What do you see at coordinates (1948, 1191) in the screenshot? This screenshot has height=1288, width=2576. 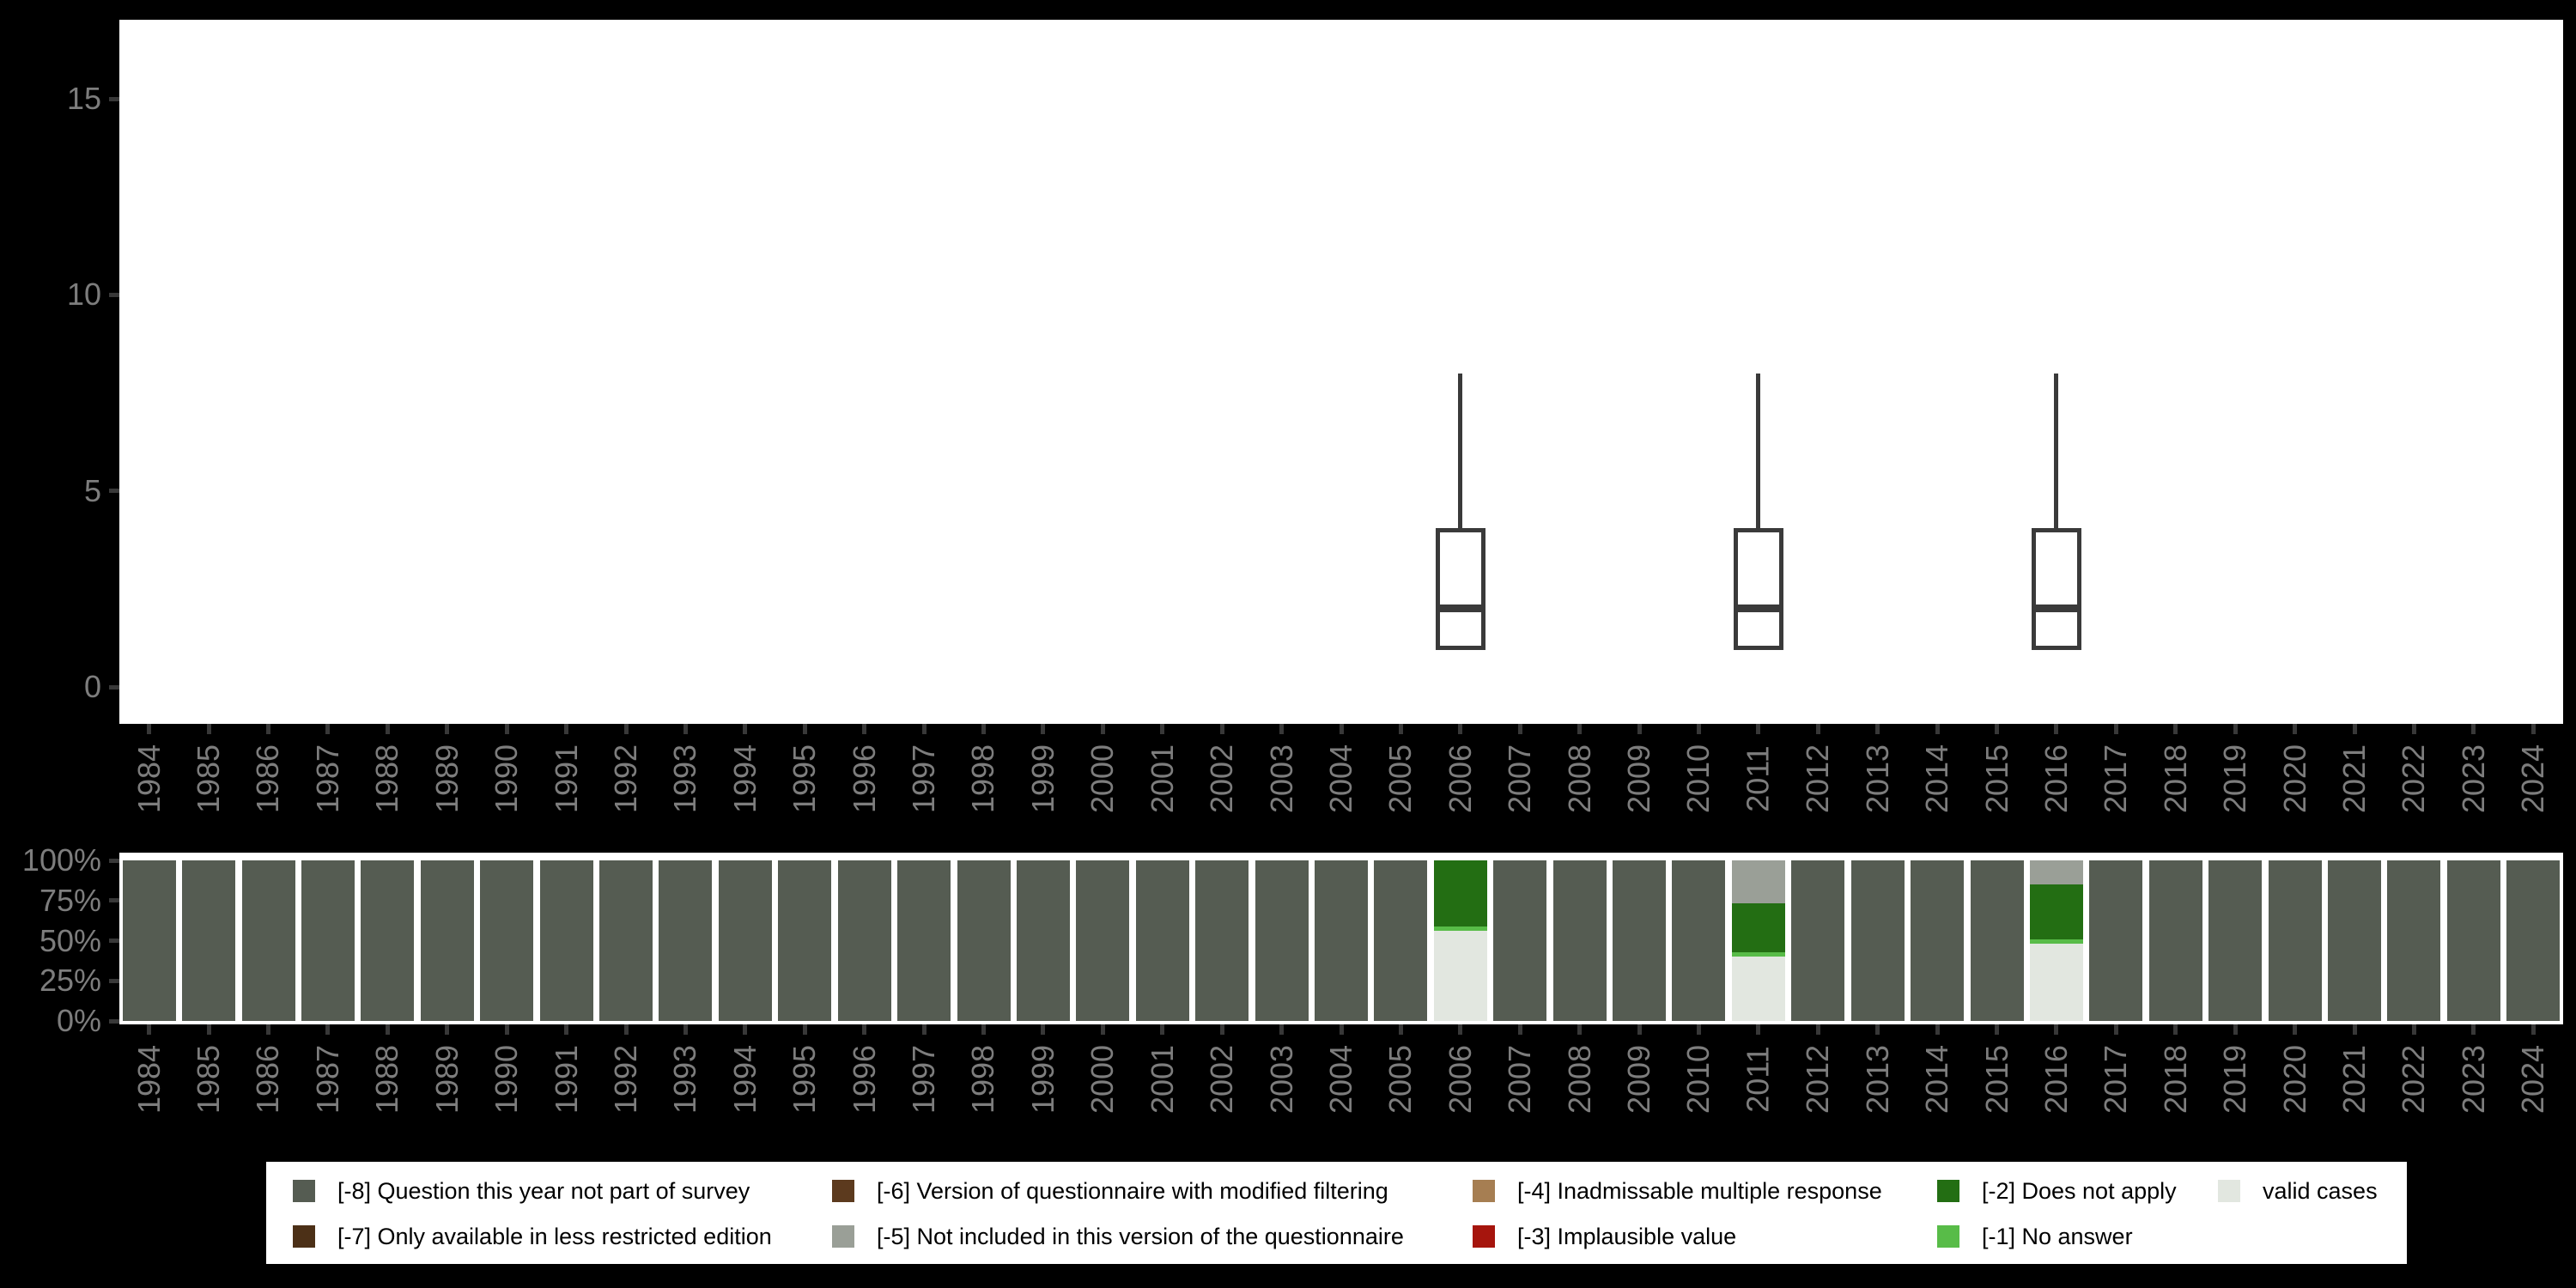 I see `legend-swatch--2` at bounding box center [1948, 1191].